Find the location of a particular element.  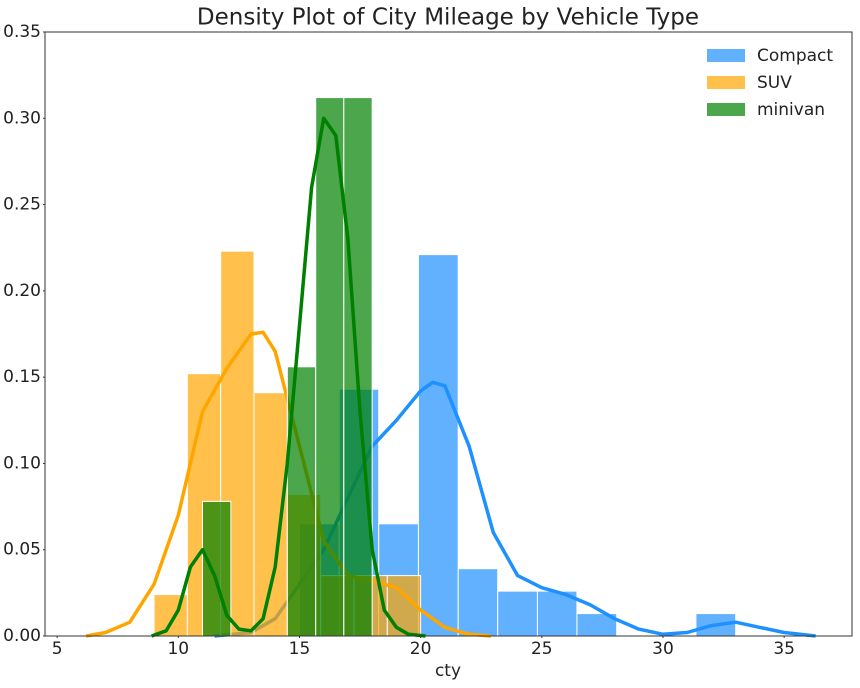

x-tick-label: 30 is located at coordinates (663, 649).